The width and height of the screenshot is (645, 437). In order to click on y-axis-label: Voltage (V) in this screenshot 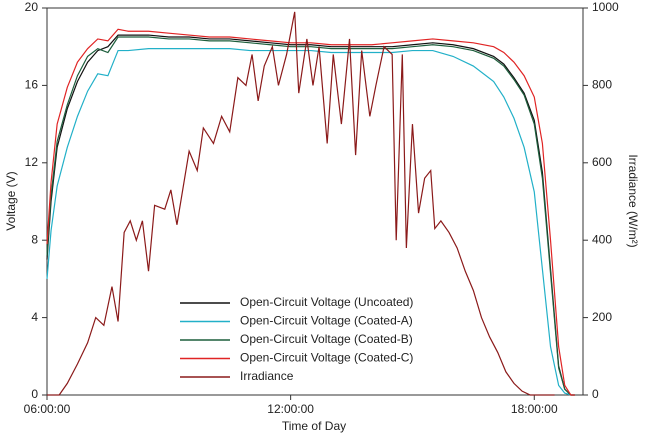, I will do `click(11, 200)`.